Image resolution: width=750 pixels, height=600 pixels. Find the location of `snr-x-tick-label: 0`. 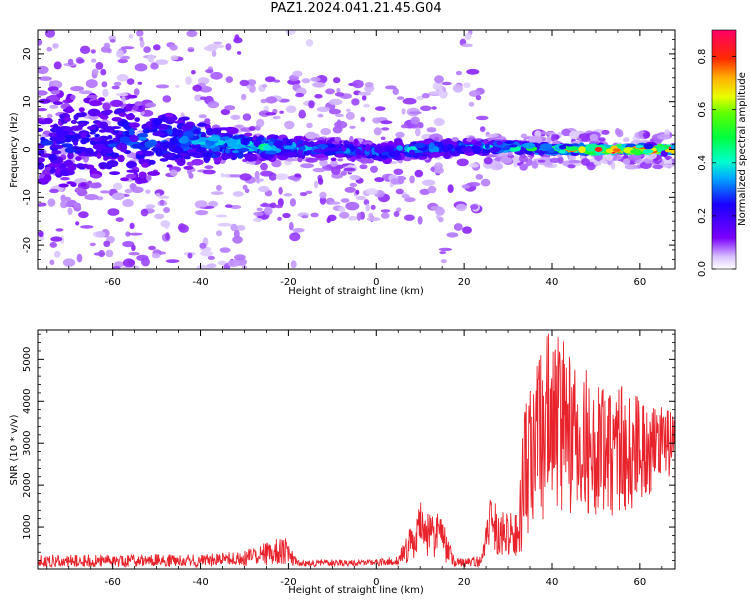

snr-x-tick-label: 0 is located at coordinates (376, 582).